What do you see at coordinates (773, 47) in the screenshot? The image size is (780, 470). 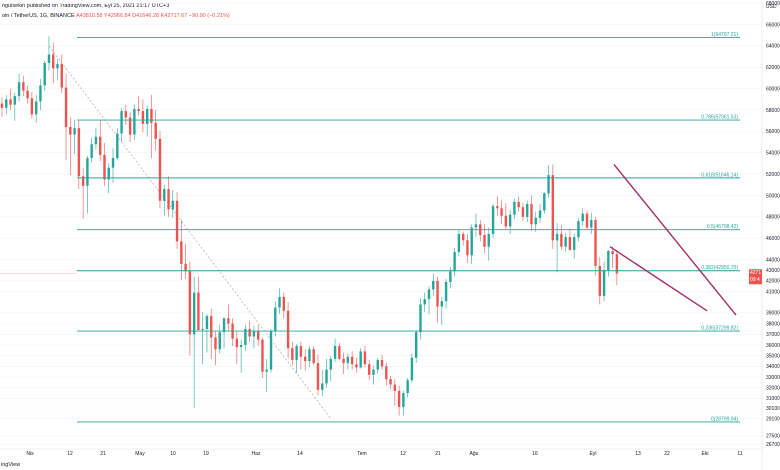 I see `y-tick-label: 64000` at bounding box center [773, 47].